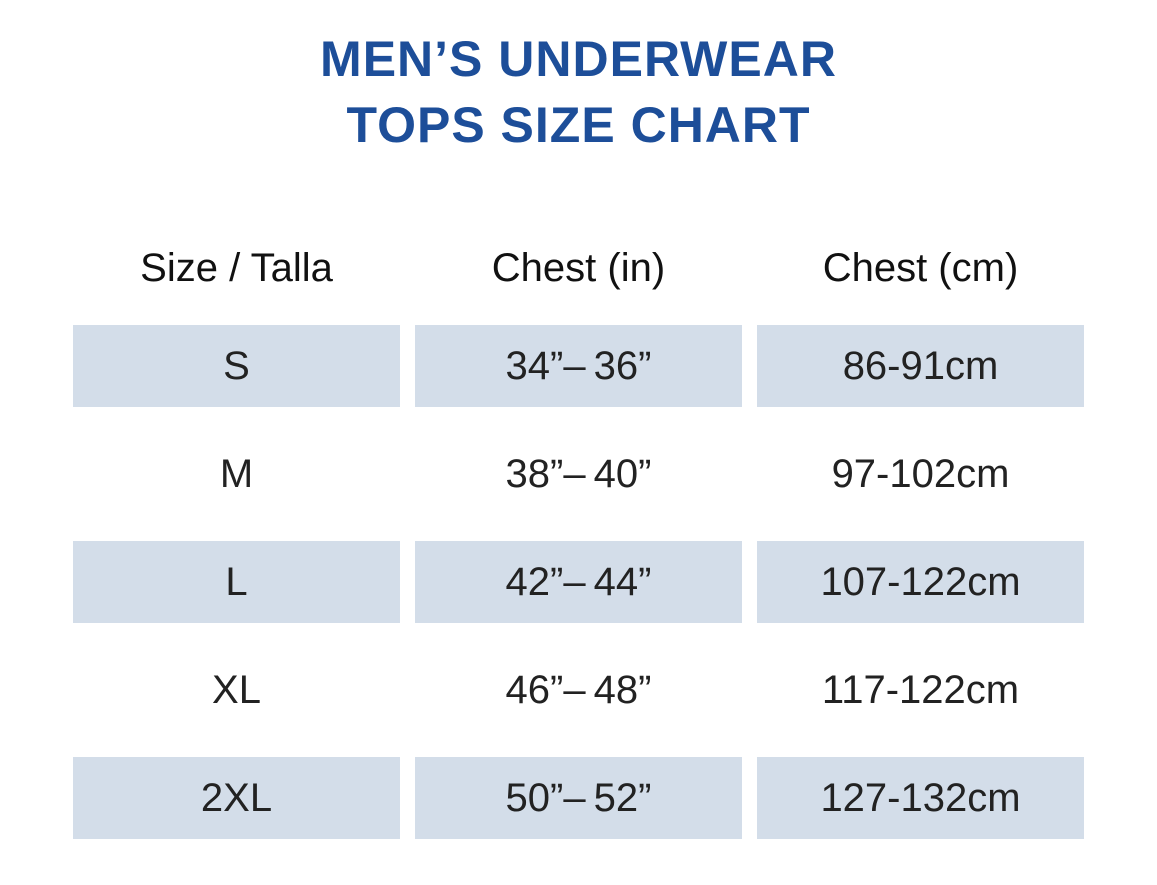  I want to click on cell-chest-in: 42”– 44”, so click(578, 582).